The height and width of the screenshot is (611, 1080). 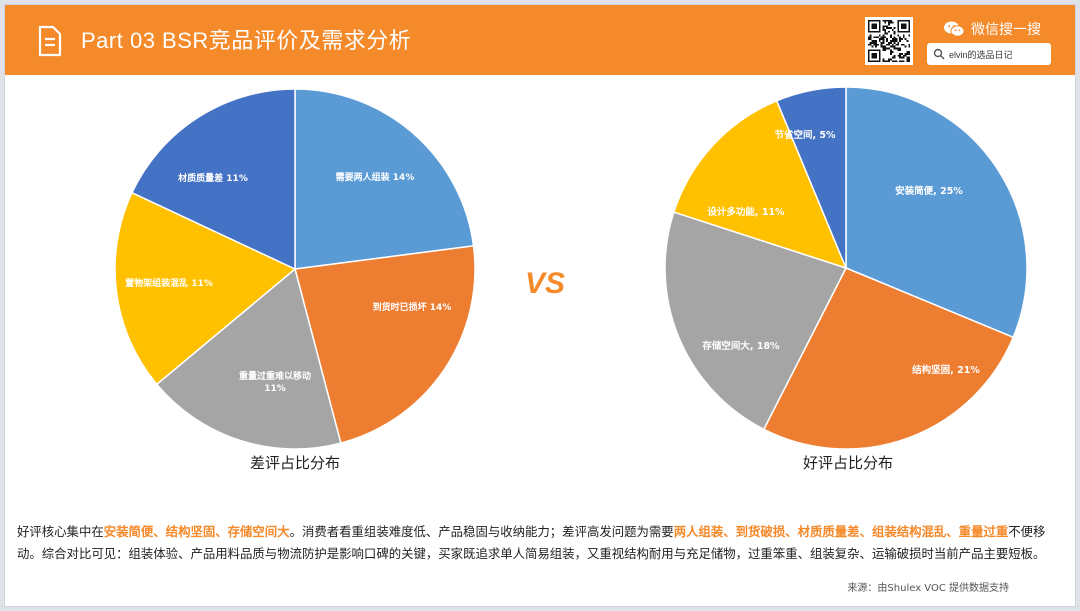 What do you see at coordinates (246, 40) in the screenshot?
I see `page-title: Part 03 BSR竞品评价及需求分析` at bounding box center [246, 40].